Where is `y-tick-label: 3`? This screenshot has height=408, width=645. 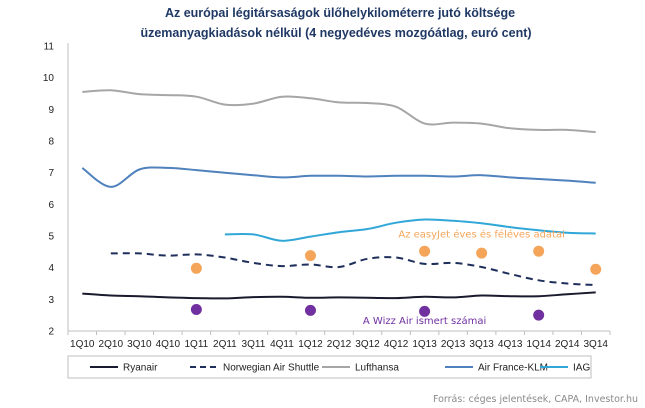
y-tick-label: 3 is located at coordinates (51, 300).